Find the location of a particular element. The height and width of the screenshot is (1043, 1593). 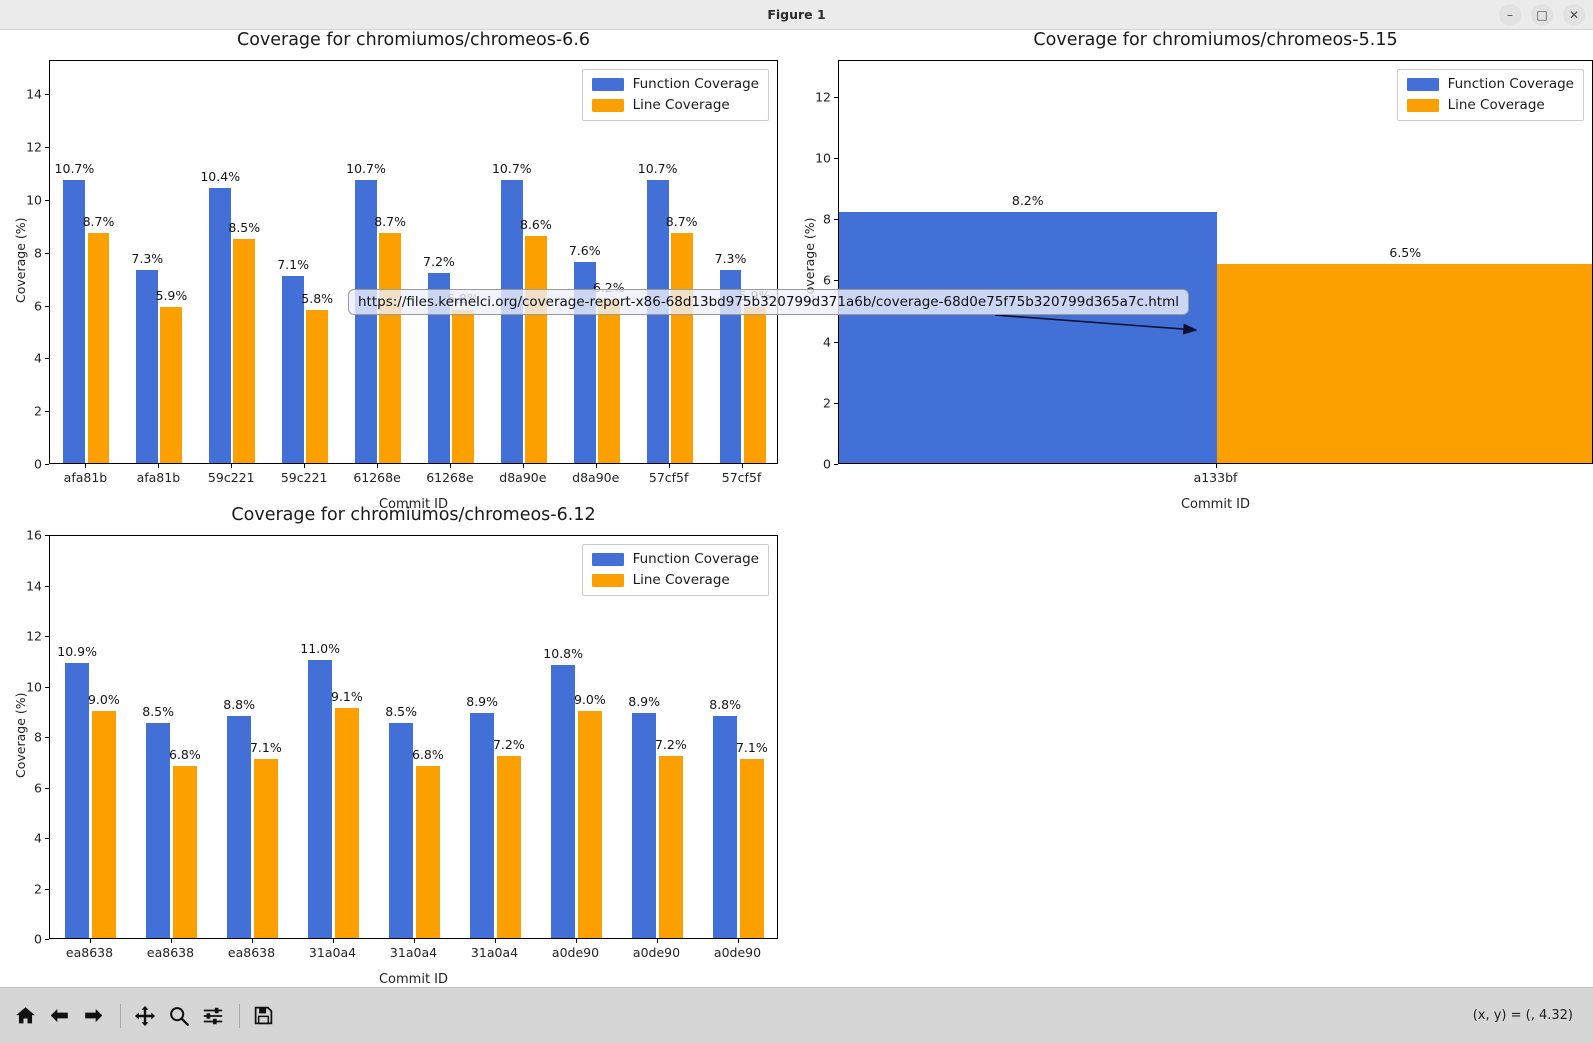

cursor-coordinates: (x, y) = (, 4.32) is located at coordinates (1522, 1015).